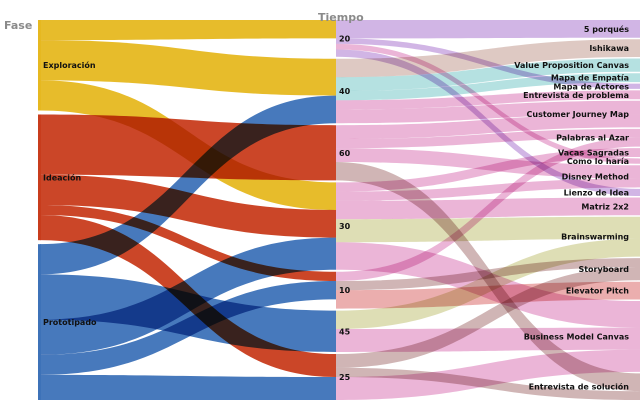  I want to click on method-label-customer-journey-map: Customer Journey Map, so click(578, 114).